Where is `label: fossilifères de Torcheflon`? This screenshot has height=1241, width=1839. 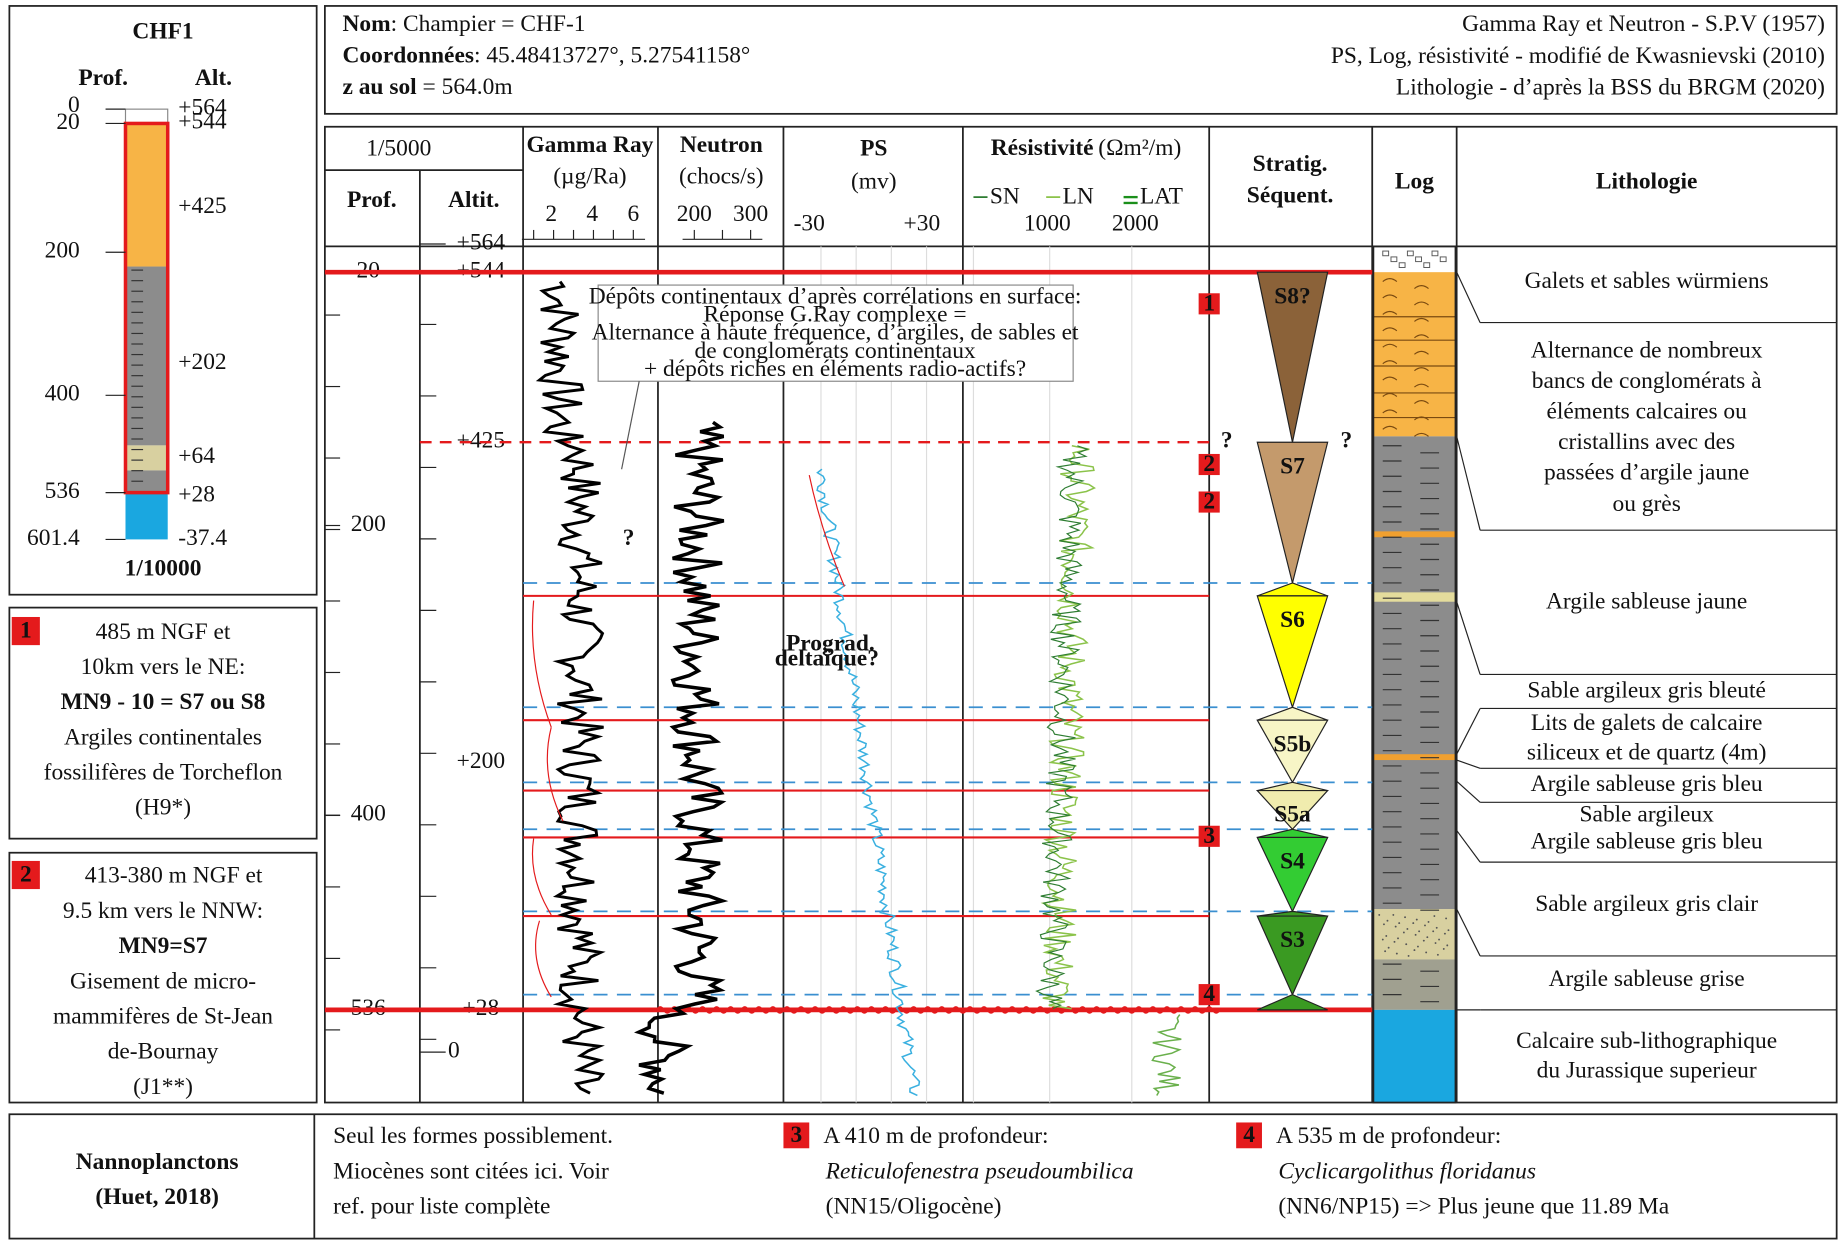 label: fossilifères de Torcheflon is located at coordinates (163, 773).